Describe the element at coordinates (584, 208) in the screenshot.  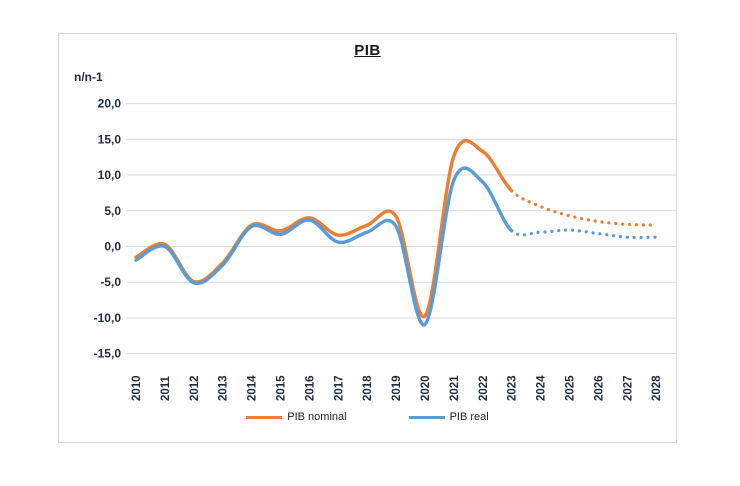
I see `series-forecast-pib-nominal` at that location.